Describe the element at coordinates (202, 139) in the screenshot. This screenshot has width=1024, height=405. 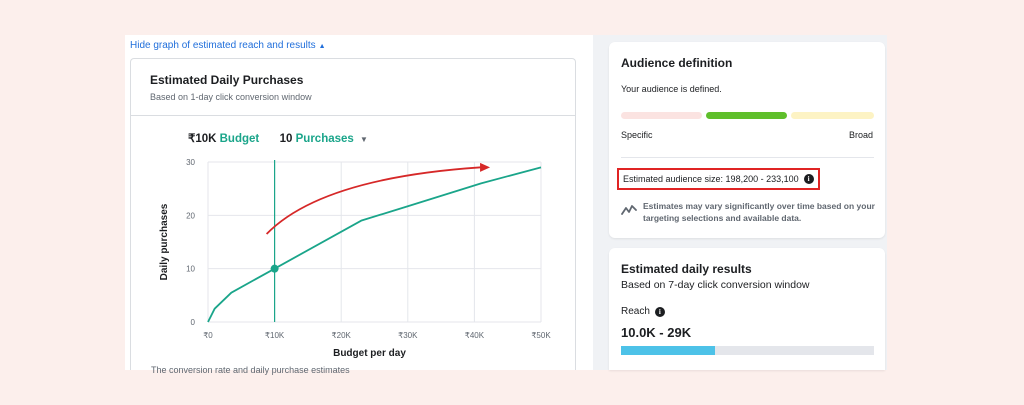
I see `budget-value: ₹10K` at that location.